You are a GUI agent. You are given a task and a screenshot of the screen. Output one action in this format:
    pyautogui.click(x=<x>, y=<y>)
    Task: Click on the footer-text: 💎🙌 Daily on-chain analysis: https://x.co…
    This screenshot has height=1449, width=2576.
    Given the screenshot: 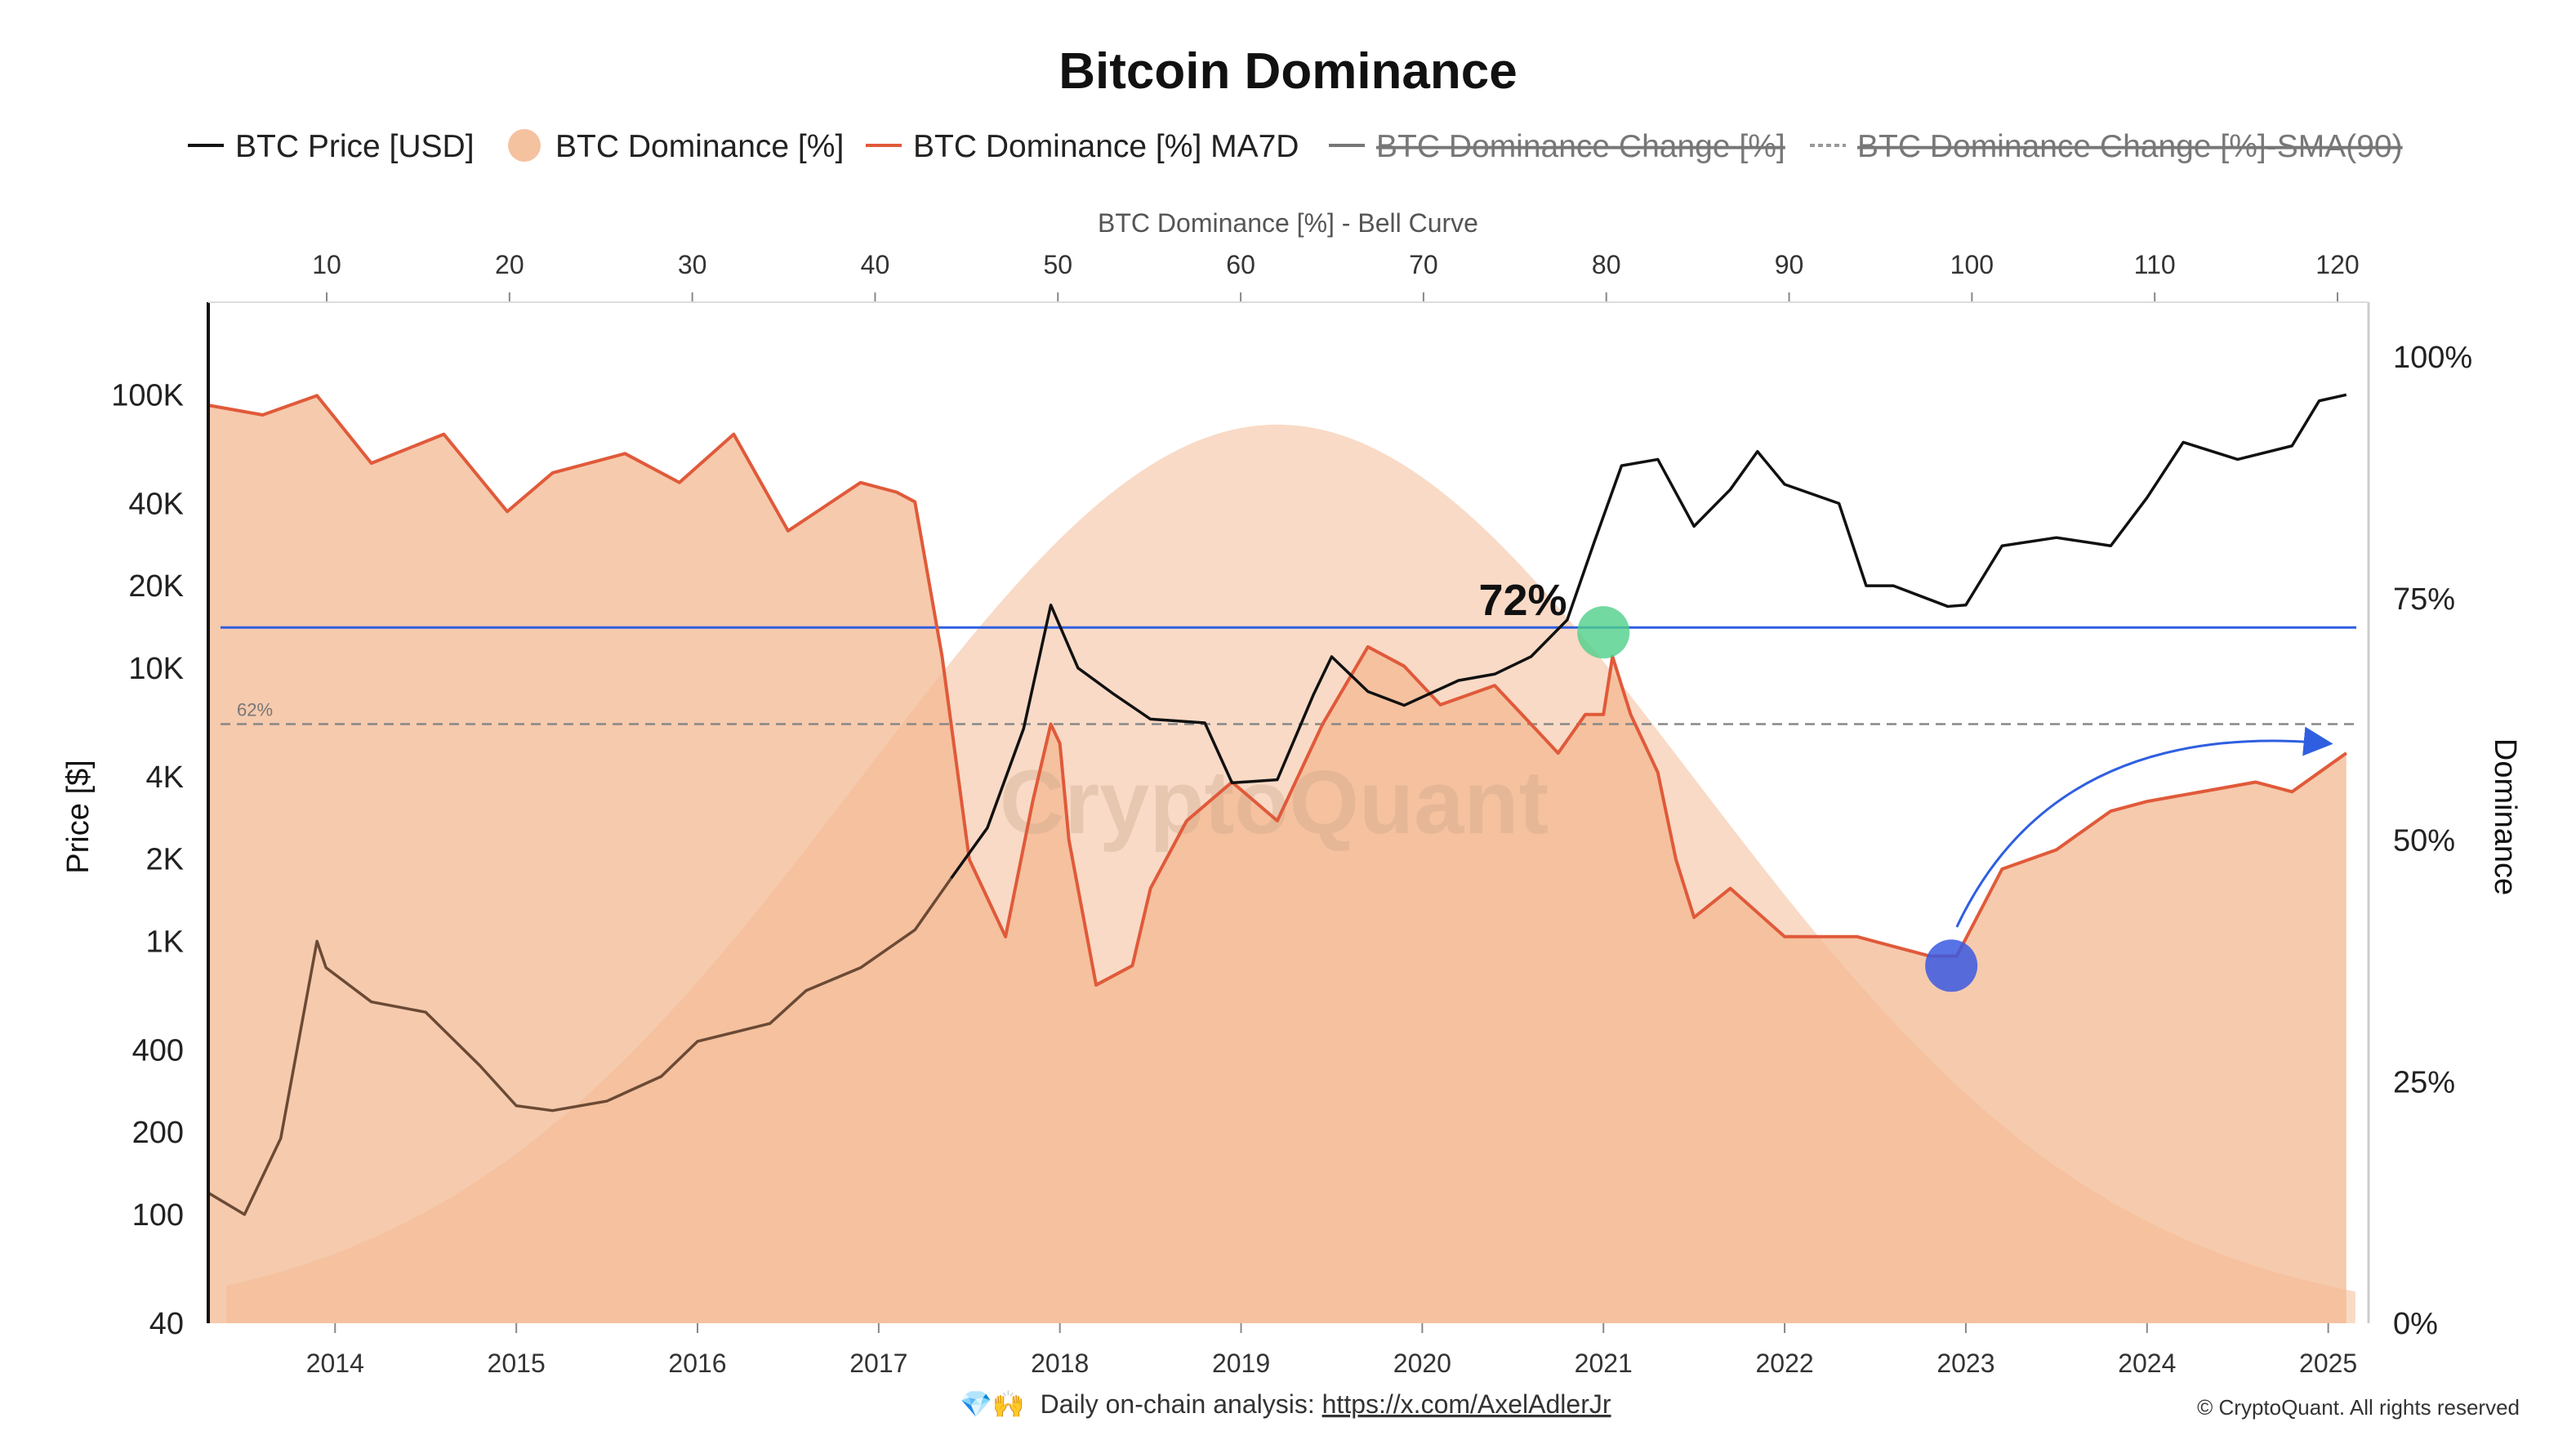 What is the action you would take?
    pyautogui.click(x=1285, y=1404)
    